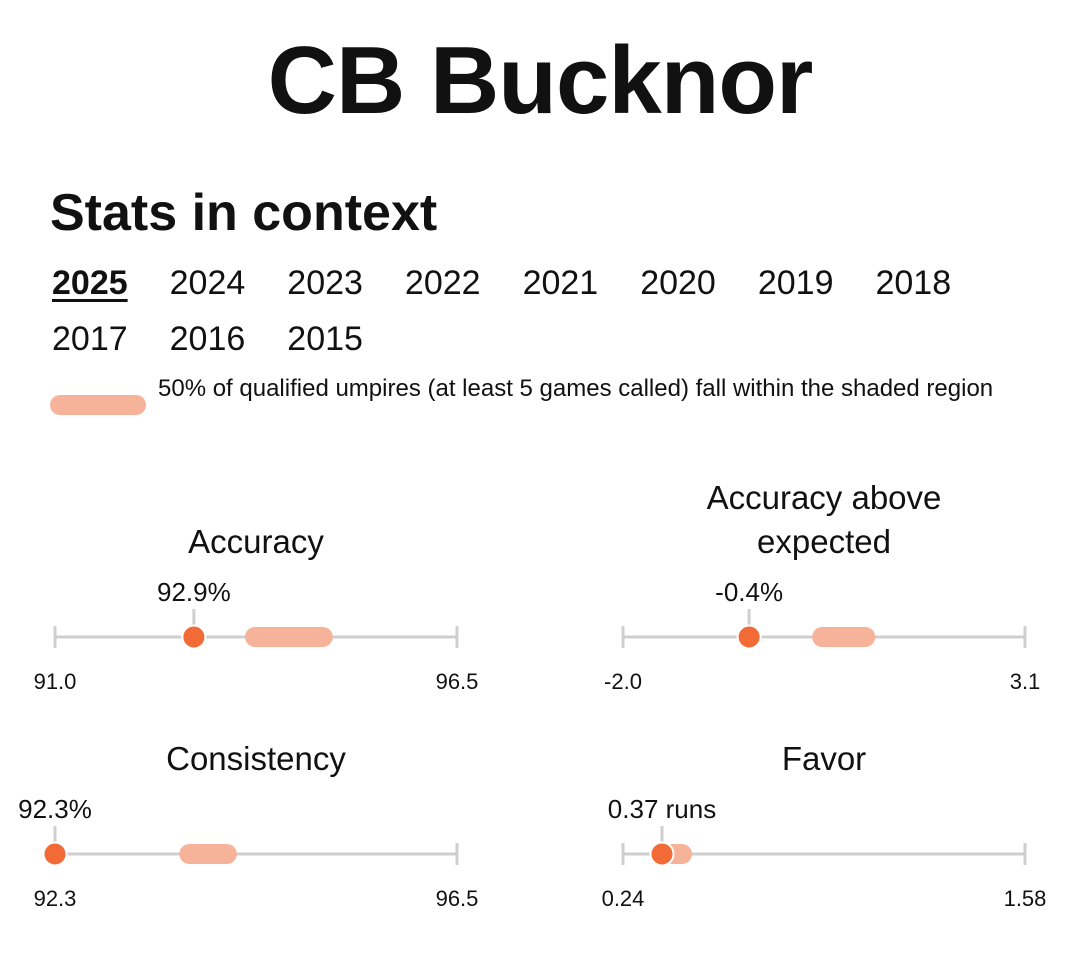  Describe the element at coordinates (1025, 898) in the screenshot. I see `axis-max-label: 1.58` at that location.